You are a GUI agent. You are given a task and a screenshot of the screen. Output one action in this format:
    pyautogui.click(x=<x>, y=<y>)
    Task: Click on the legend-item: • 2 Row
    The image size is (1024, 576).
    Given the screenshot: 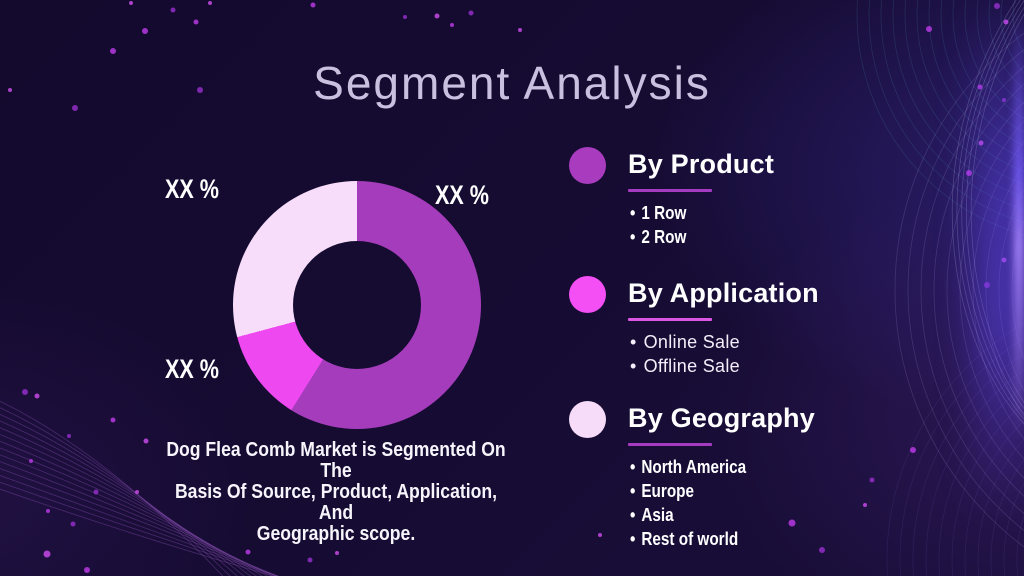 What is the action you would take?
    pyautogui.click(x=691, y=237)
    